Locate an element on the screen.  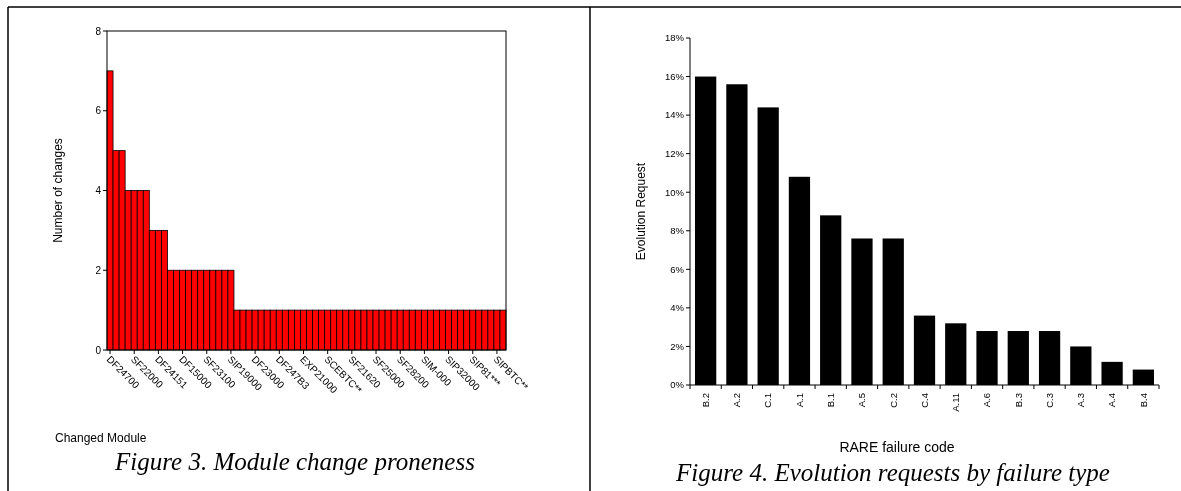
x-tick-label: C.3 is located at coordinates (1049, 400).